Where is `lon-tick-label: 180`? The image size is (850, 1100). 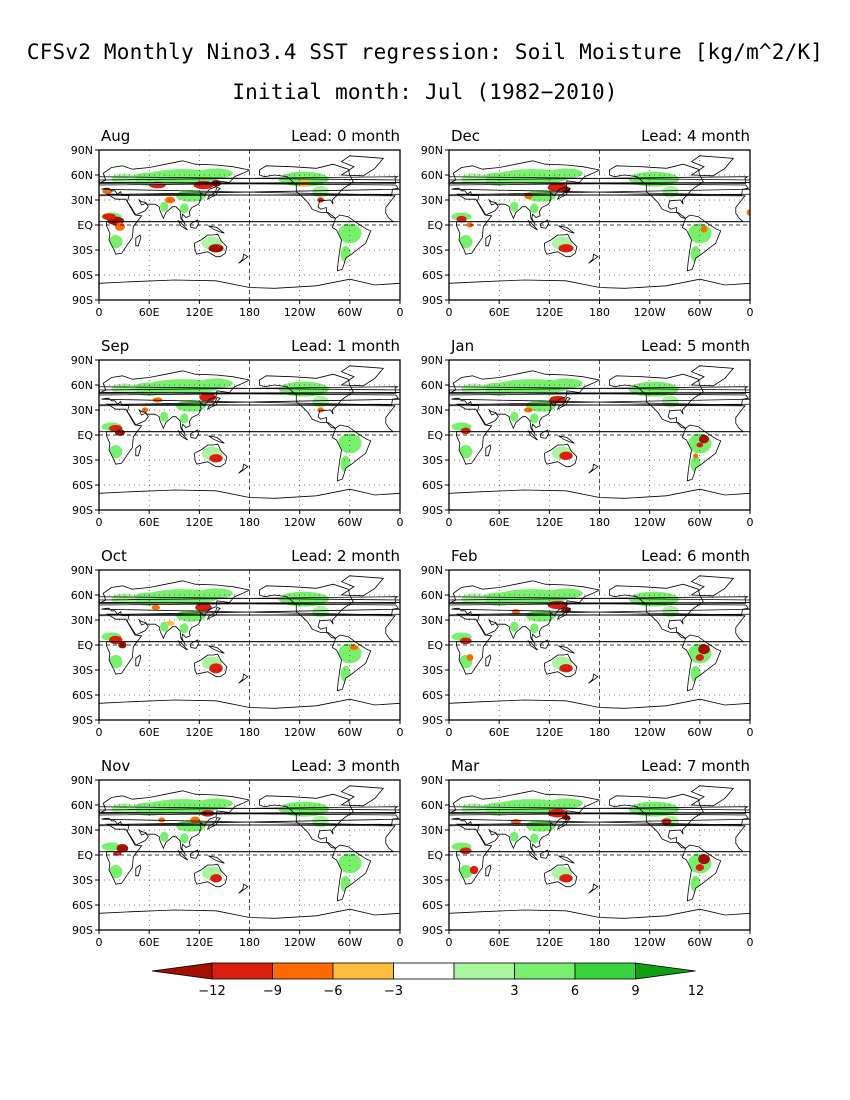 lon-tick-label: 180 is located at coordinates (249, 732).